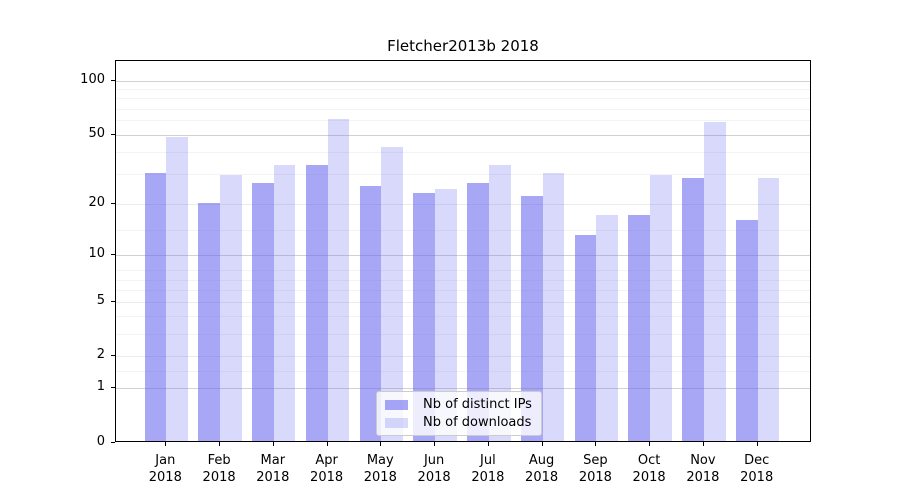  What do you see at coordinates (714, 281) in the screenshot?
I see `bar-downloads-nov` at bounding box center [714, 281].